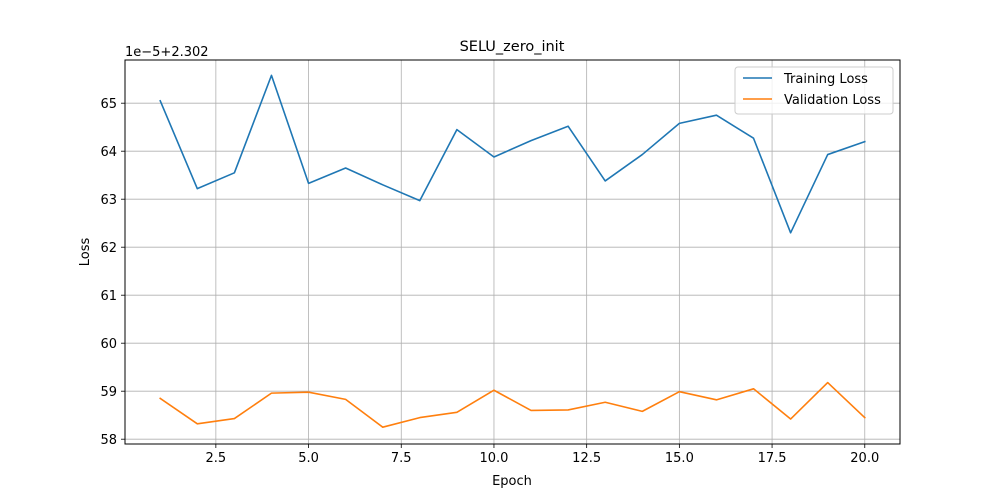 The height and width of the screenshot is (500, 1000). Describe the element at coordinates (108, 344) in the screenshot. I see `y-tick-label: 60` at that location.